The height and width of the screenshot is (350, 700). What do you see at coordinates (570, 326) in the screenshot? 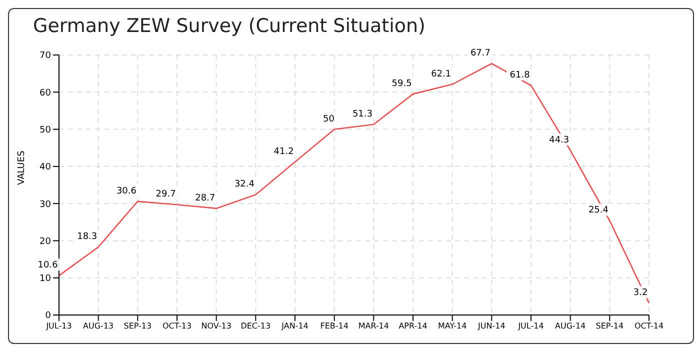
I see `x-tick-label: AUG-14` at bounding box center [570, 326].